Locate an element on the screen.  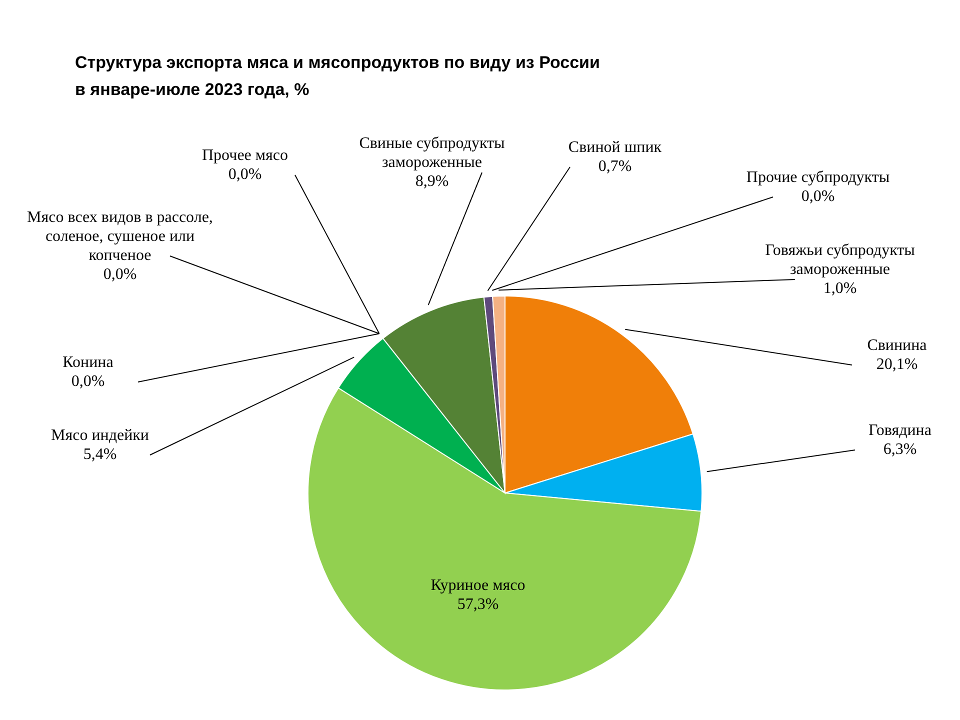
data-label: 6,3% is located at coordinates (900, 449).